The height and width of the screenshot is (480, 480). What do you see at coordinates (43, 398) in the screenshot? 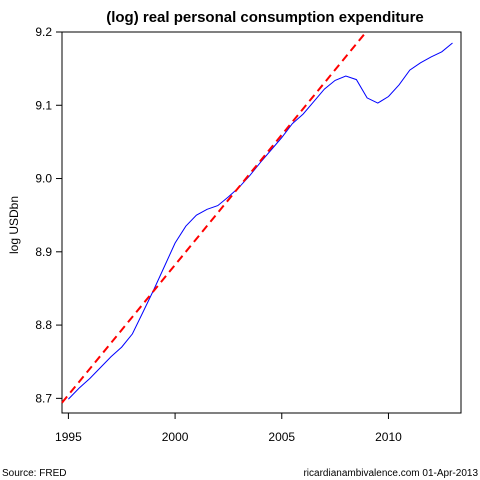
I see `y-tick-label: 8.7` at bounding box center [43, 398].